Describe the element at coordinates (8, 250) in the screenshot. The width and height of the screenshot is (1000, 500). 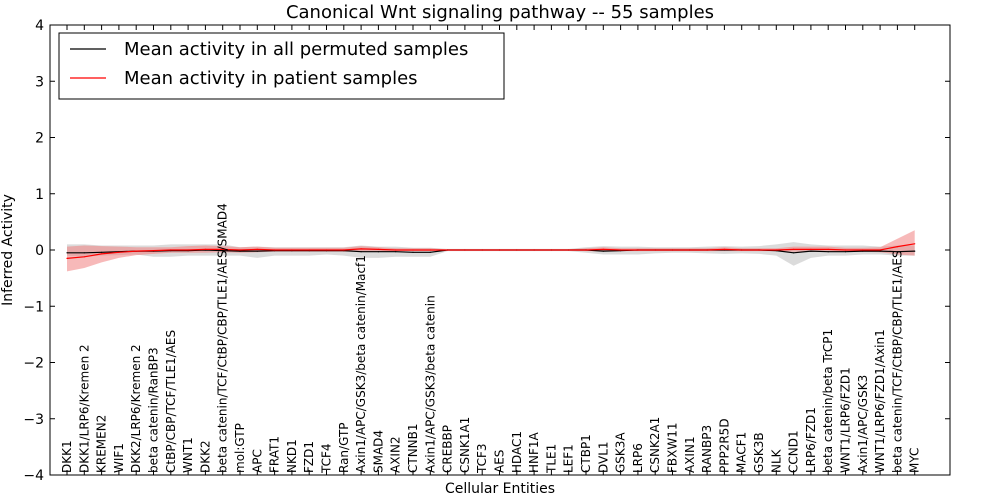
I see `y-axis-title: Inferred Activity` at that location.